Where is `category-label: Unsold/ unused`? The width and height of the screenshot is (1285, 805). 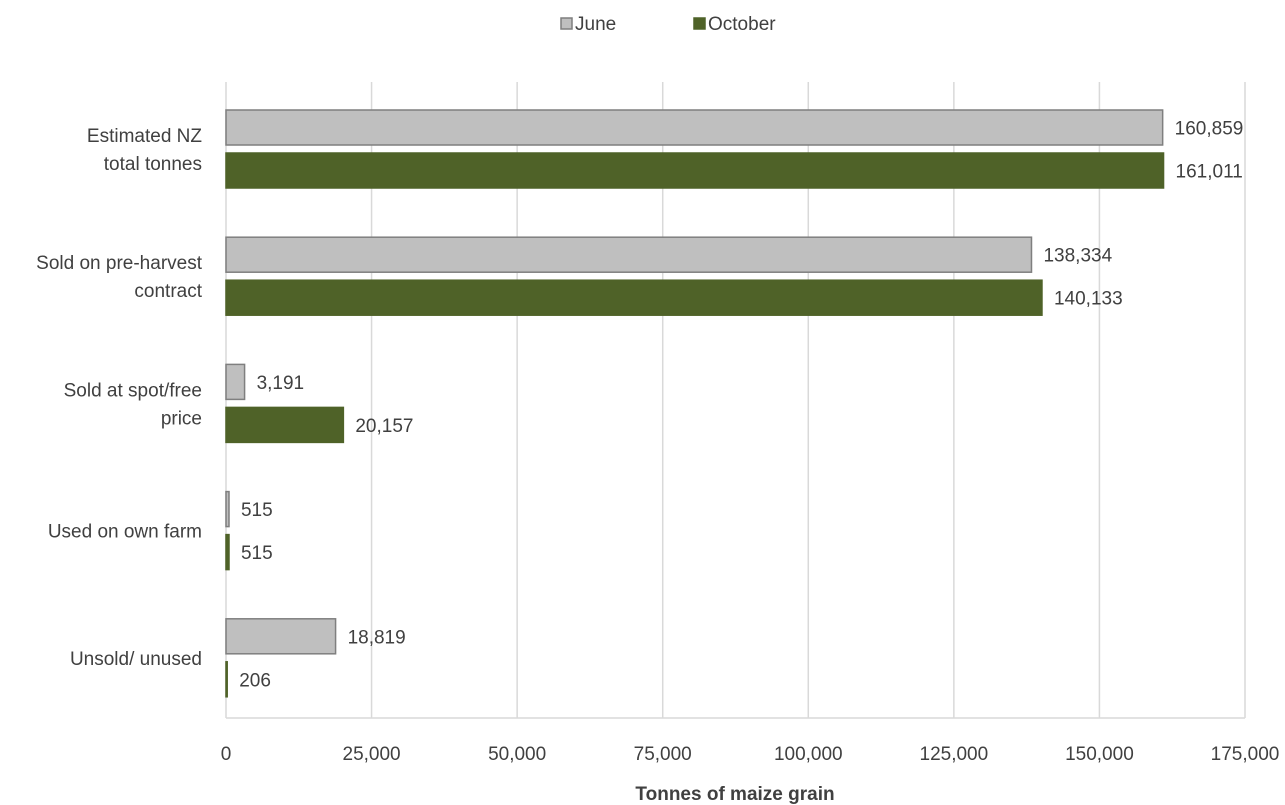 category-label: Unsold/ unused is located at coordinates (136, 659).